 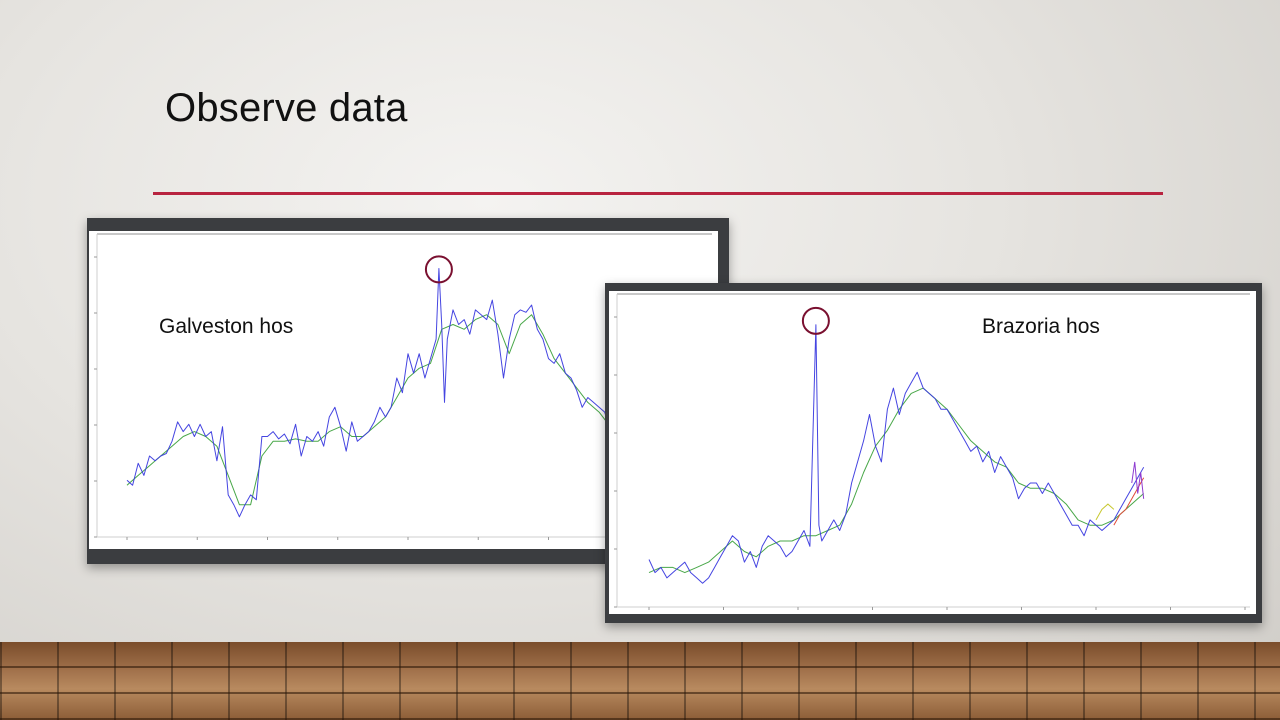 I want to click on title-divider, so click(x=658, y=193).